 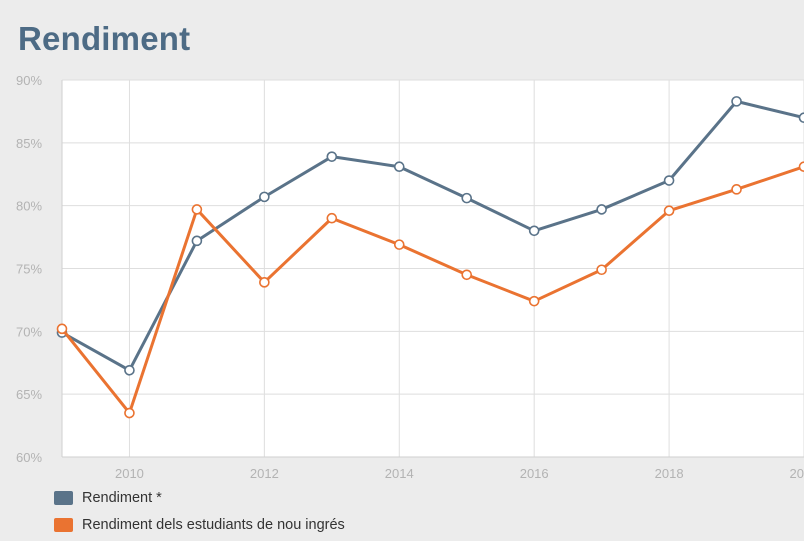 I want to click on x-tick-label: 2018, so click(x=669, y=473).